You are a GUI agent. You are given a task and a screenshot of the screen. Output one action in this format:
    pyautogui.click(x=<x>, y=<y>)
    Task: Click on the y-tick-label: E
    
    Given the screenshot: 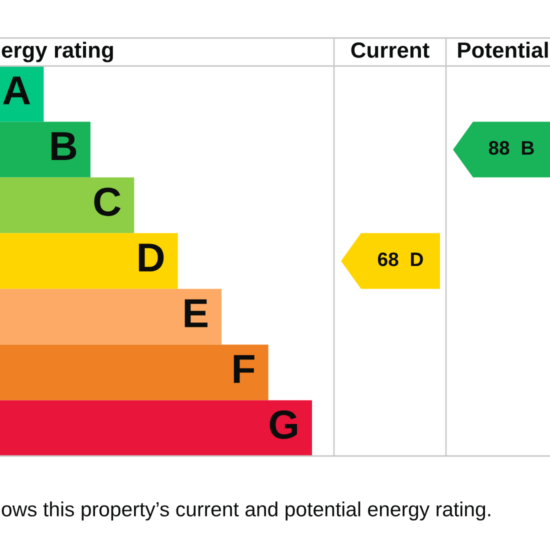 What is the action you would take?
    pyautogui.click(x=196, y=313)
    